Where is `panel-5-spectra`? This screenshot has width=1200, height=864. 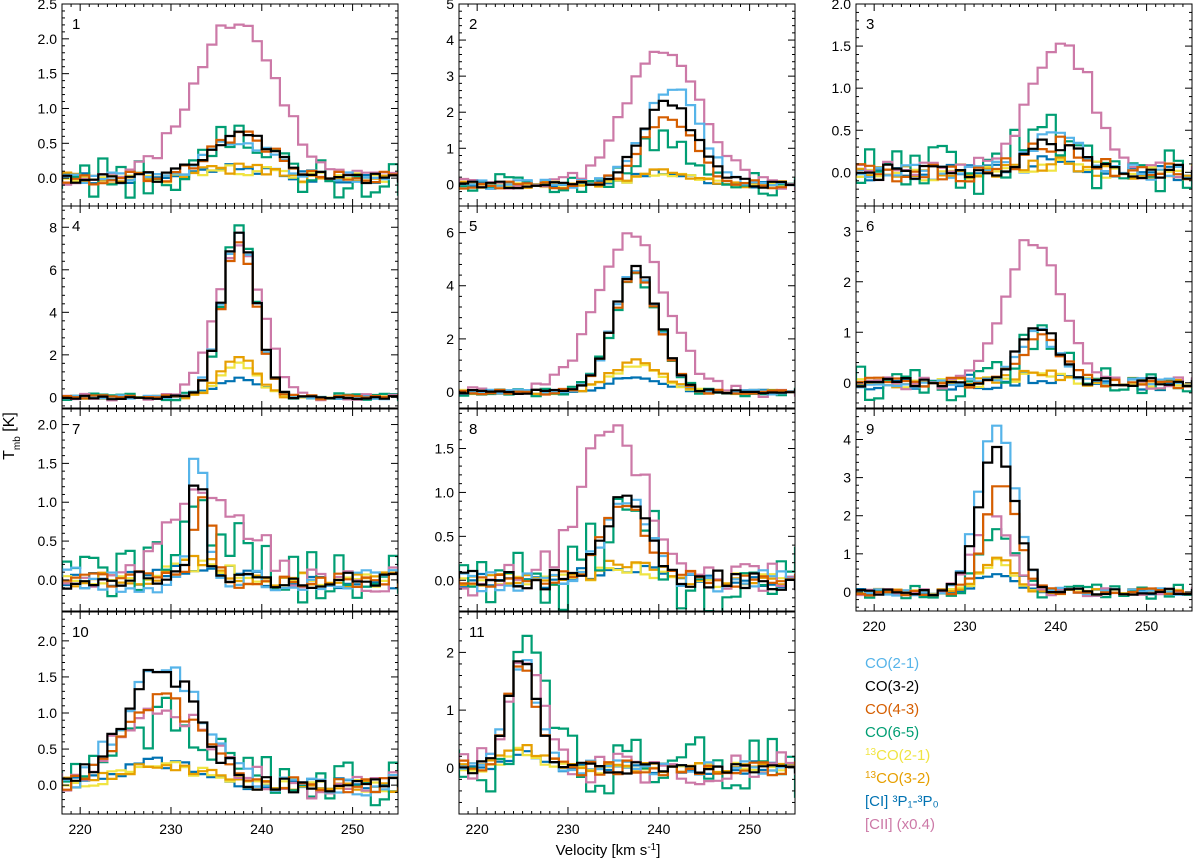
panel-5-spectra is located at coordinates (627, 315).